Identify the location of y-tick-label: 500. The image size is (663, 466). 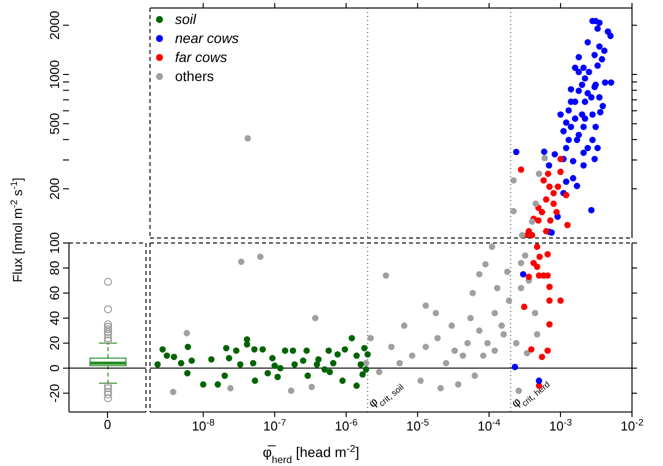
(54, 123).